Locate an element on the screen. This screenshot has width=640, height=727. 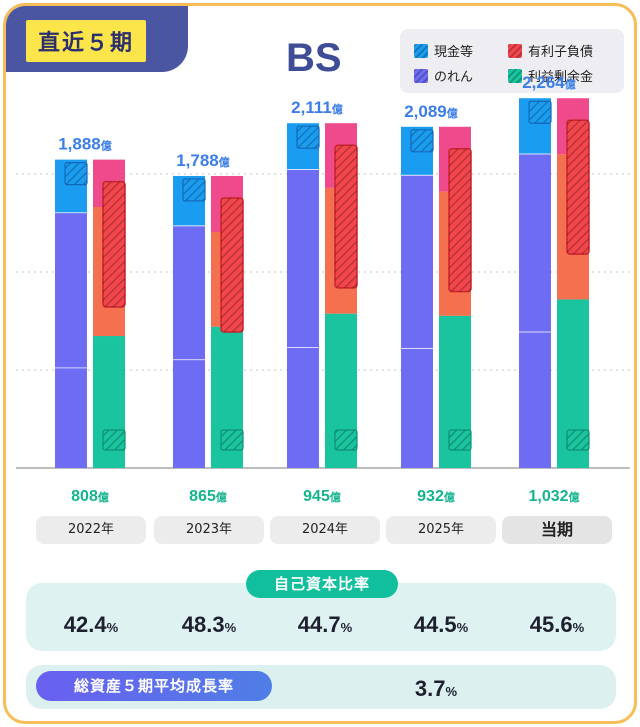
year-label: 2024年 is located at coordinates (325, 530).